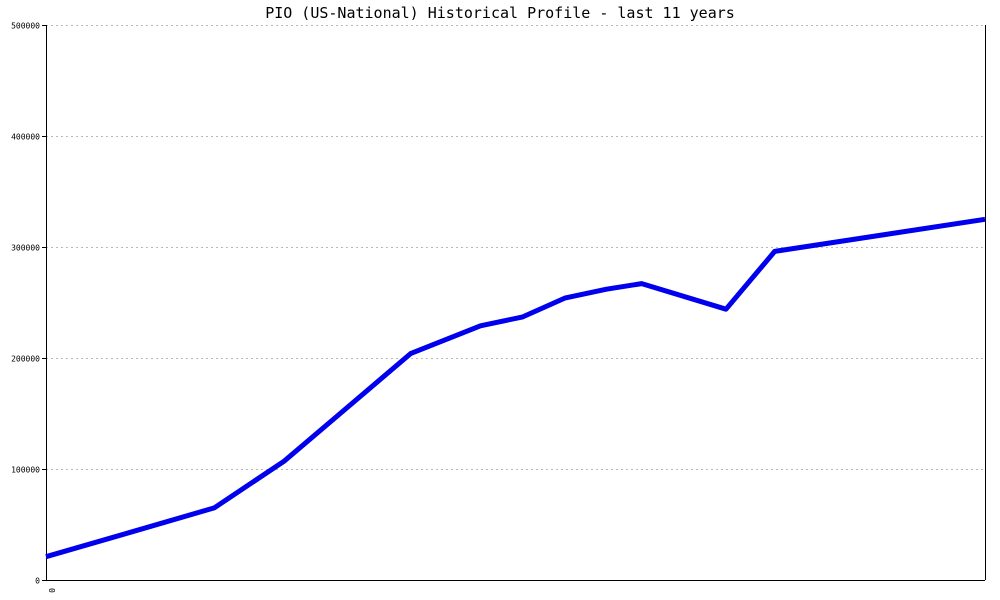 The width and height of the screenshot is (1000, 600). What do you see at coordinates (25, 359) in the screenshot?
I see `y-tick-label: 200000` at bounding box center [25, 359].